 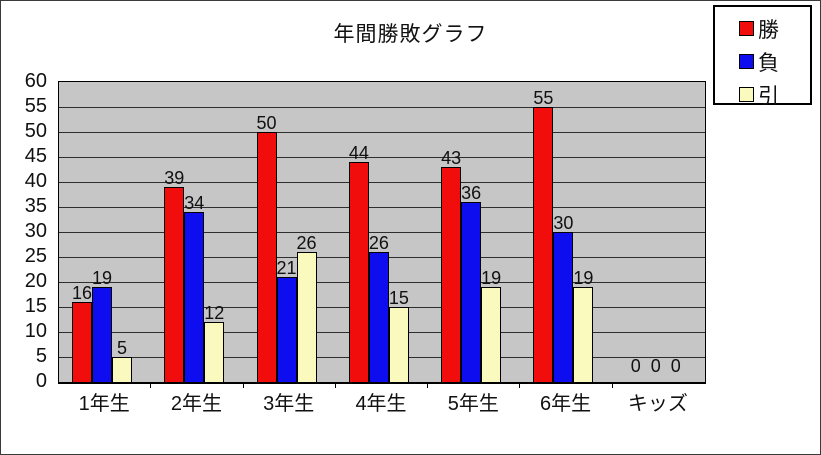 What do you see at coordinates (451, 158) in the screenshot?
I see `value-label: 43` at bounding box center [451, 158].